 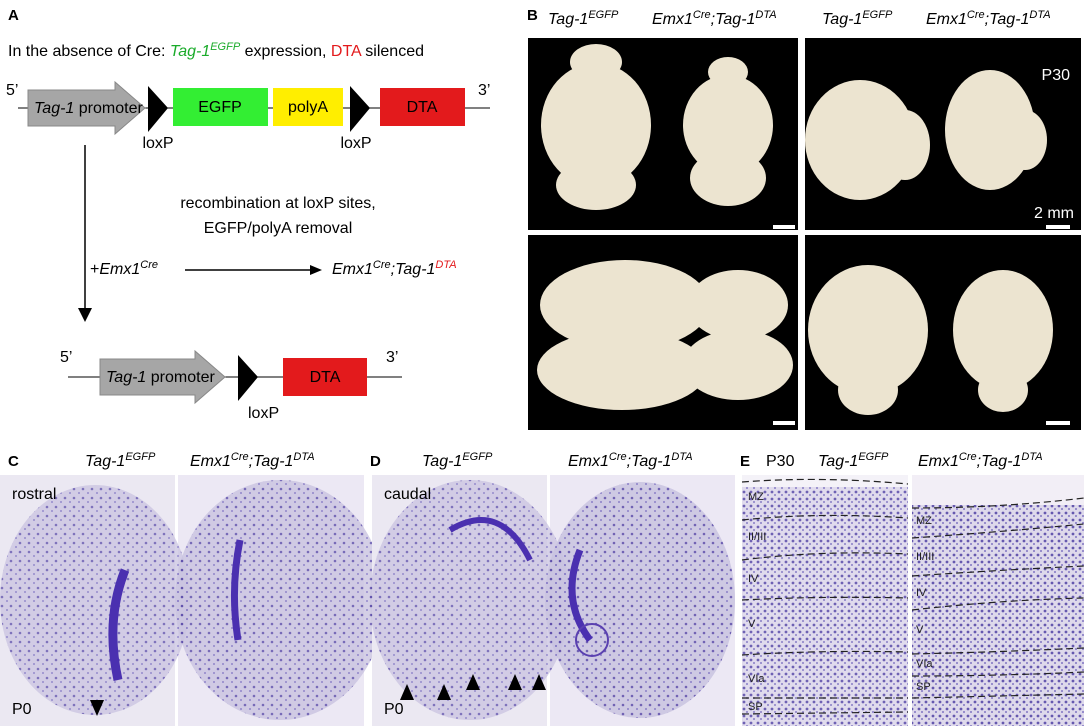 What do you see at coordinates (13, 15) in the screenshot?
I see `panel-label: A` at bounding box center [13, 15].